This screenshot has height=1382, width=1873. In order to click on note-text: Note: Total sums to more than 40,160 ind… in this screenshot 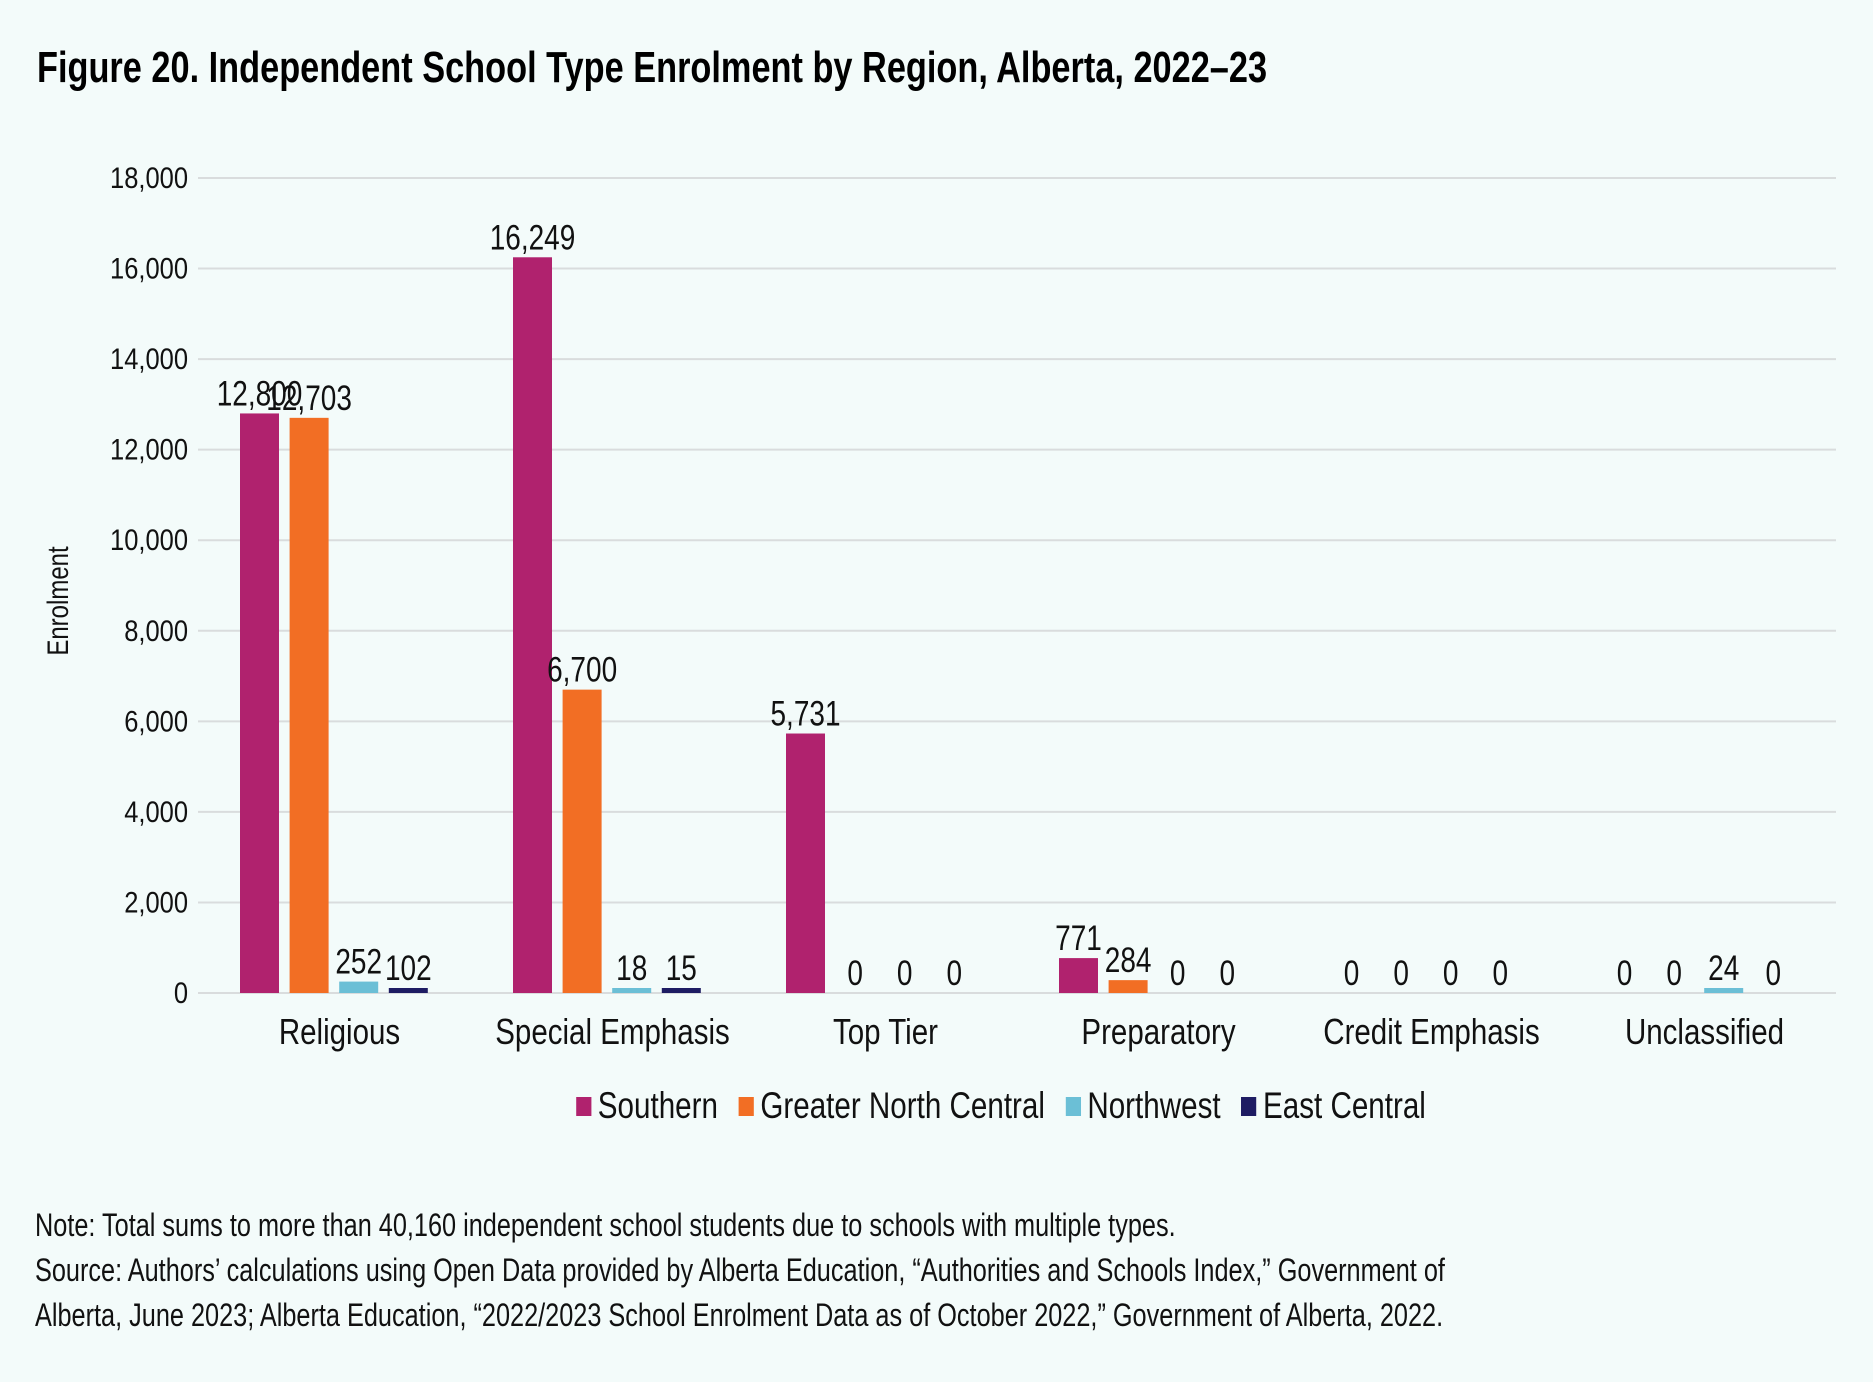, I will do `click(605, 1225)`.